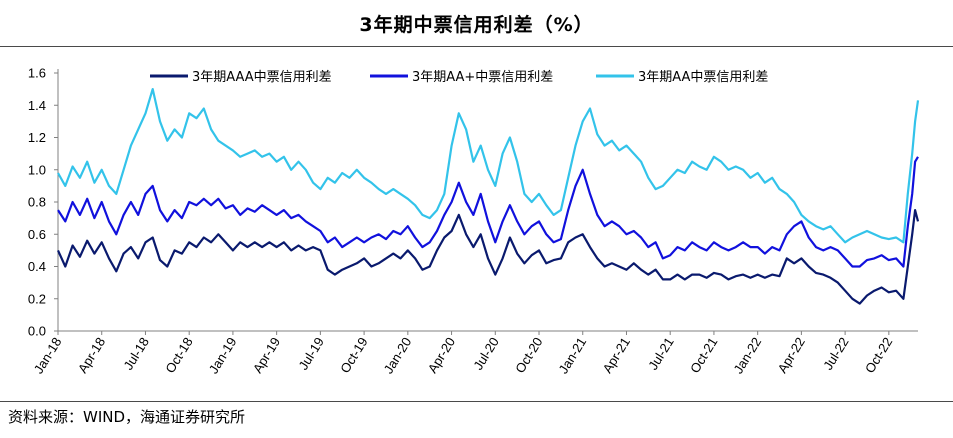  What do you see at coordinates (37, 202) in the screenshot?
I see `y-tick-label: 0.8` at bounding box center [37, 202].